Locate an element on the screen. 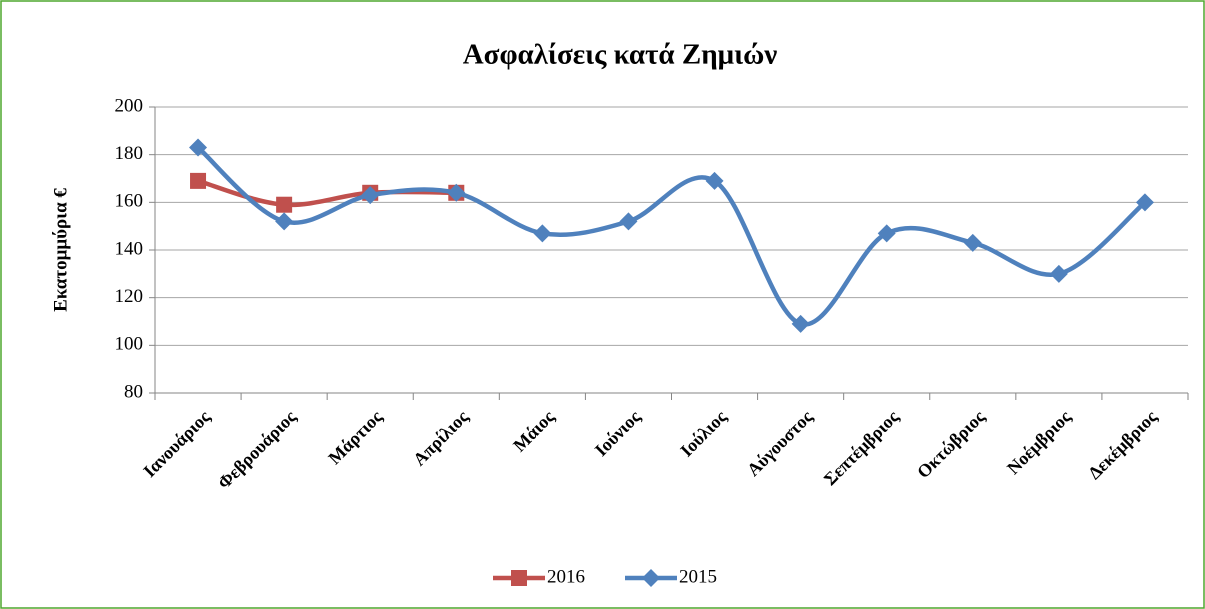 The height and width of the screenshot is (609, 1205). legend-label: 2015 is located at coordinates (698, 576).